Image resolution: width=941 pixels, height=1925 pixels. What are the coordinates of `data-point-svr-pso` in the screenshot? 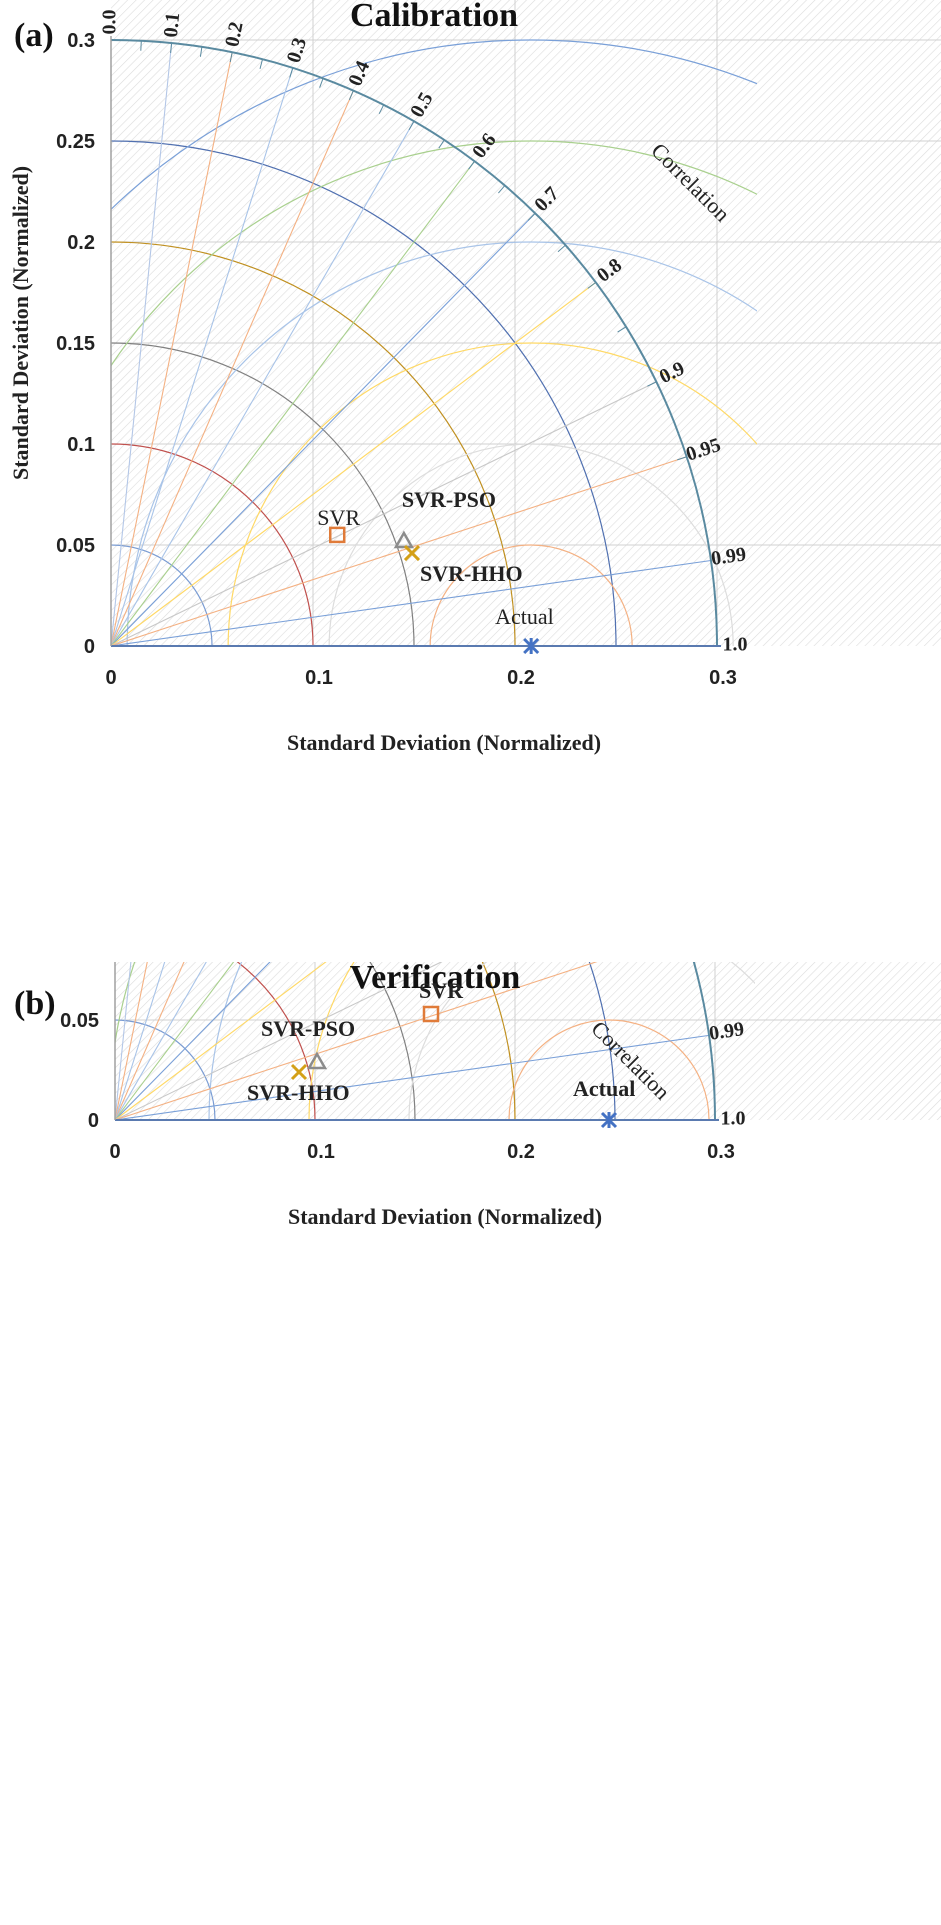 It's located at (404, 539).